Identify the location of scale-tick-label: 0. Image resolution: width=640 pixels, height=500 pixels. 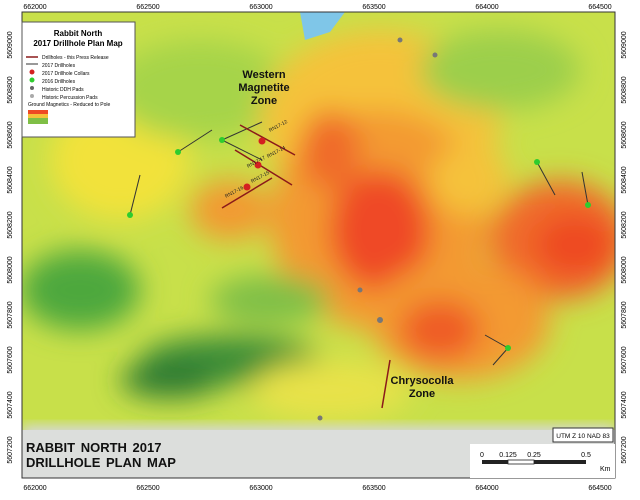
(482, 455).